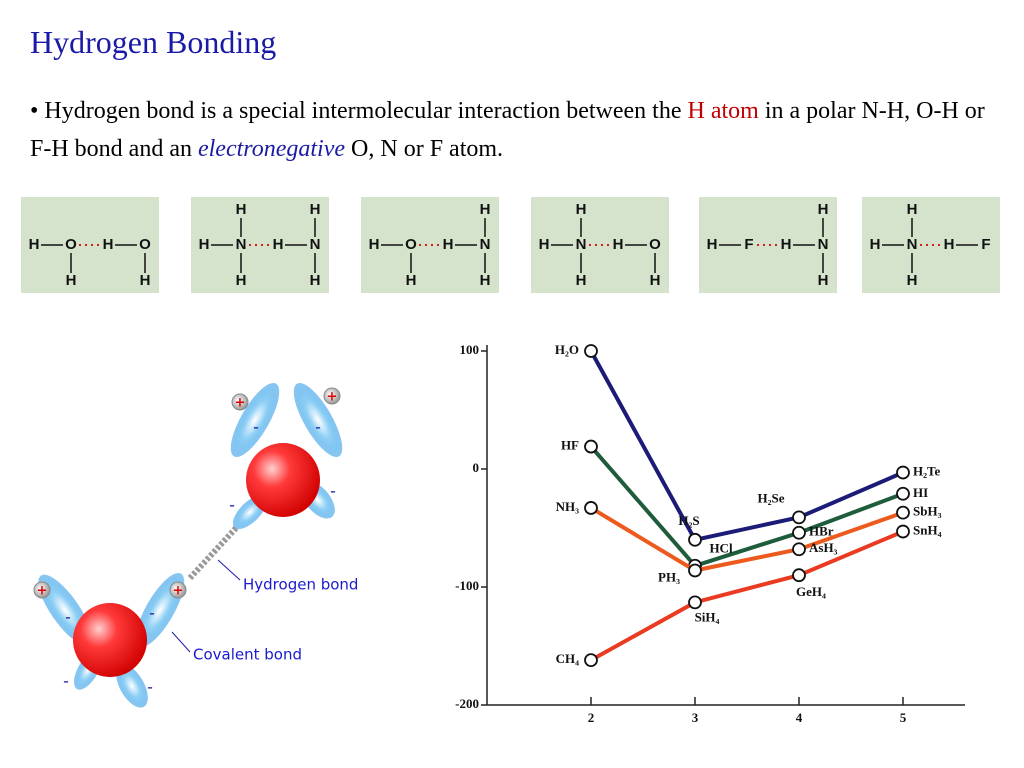  I want to click on point-label: H₂O, so click(567, 349).